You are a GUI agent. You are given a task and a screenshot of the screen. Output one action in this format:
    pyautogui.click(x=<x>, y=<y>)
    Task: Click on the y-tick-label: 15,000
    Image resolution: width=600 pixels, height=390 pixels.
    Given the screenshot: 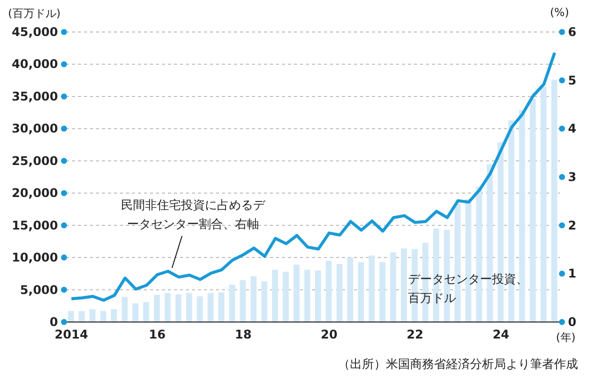 What is the action you would take?
    pyautogui.click(x=35, y=225)
    